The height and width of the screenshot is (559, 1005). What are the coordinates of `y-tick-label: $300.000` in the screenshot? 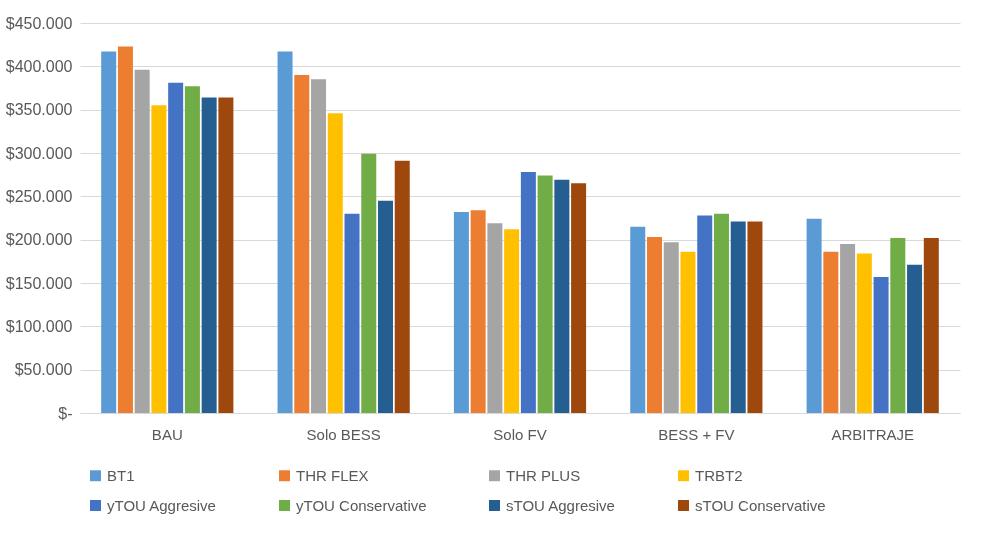 It's located at (39, 153).